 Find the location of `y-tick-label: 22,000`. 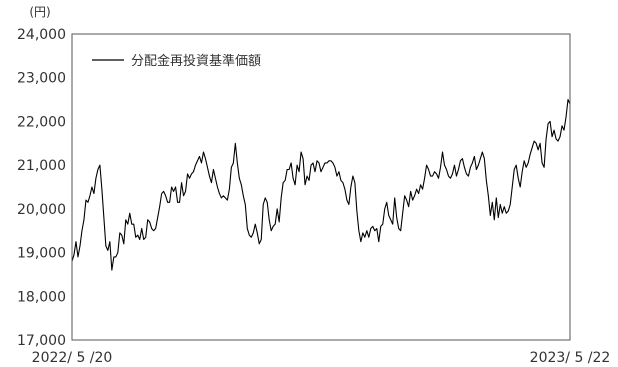

y-tick-label: 22,000 is located at coordinates (41, 122).